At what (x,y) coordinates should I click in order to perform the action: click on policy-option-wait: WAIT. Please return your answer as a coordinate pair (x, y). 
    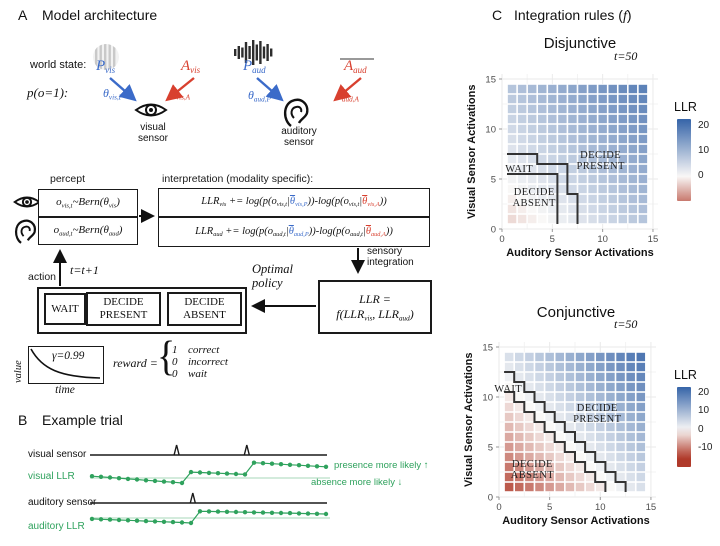
    Looking at the image, I should click on (65, 309).